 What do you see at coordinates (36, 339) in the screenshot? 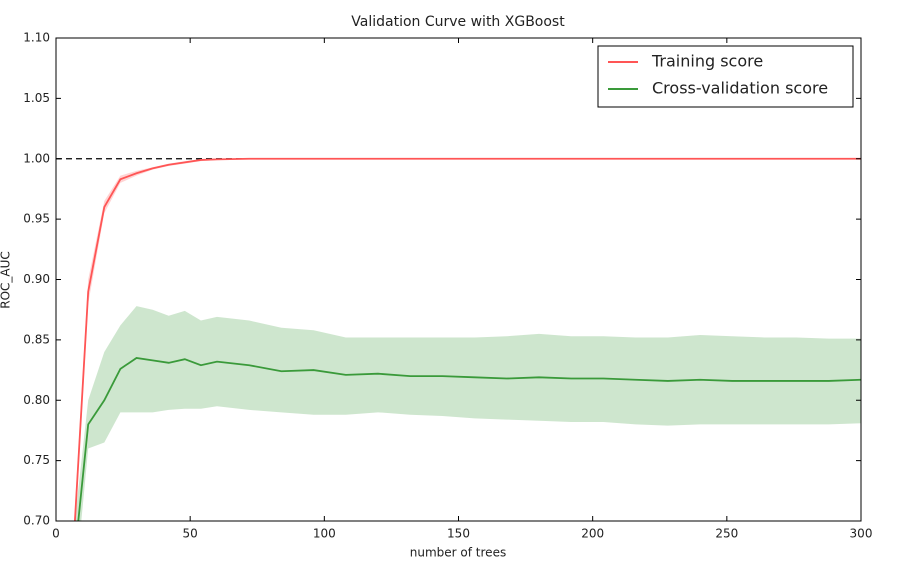
I see `y-tick-label: 0.85` at bounding box center [36, 339].